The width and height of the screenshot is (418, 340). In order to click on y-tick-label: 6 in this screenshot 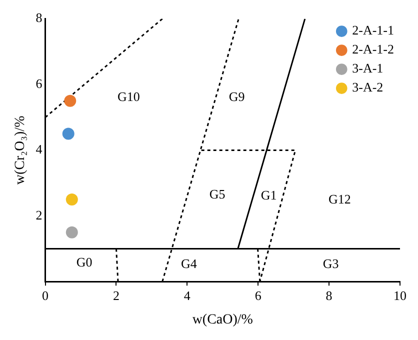, I will do `click(39, 83)`.